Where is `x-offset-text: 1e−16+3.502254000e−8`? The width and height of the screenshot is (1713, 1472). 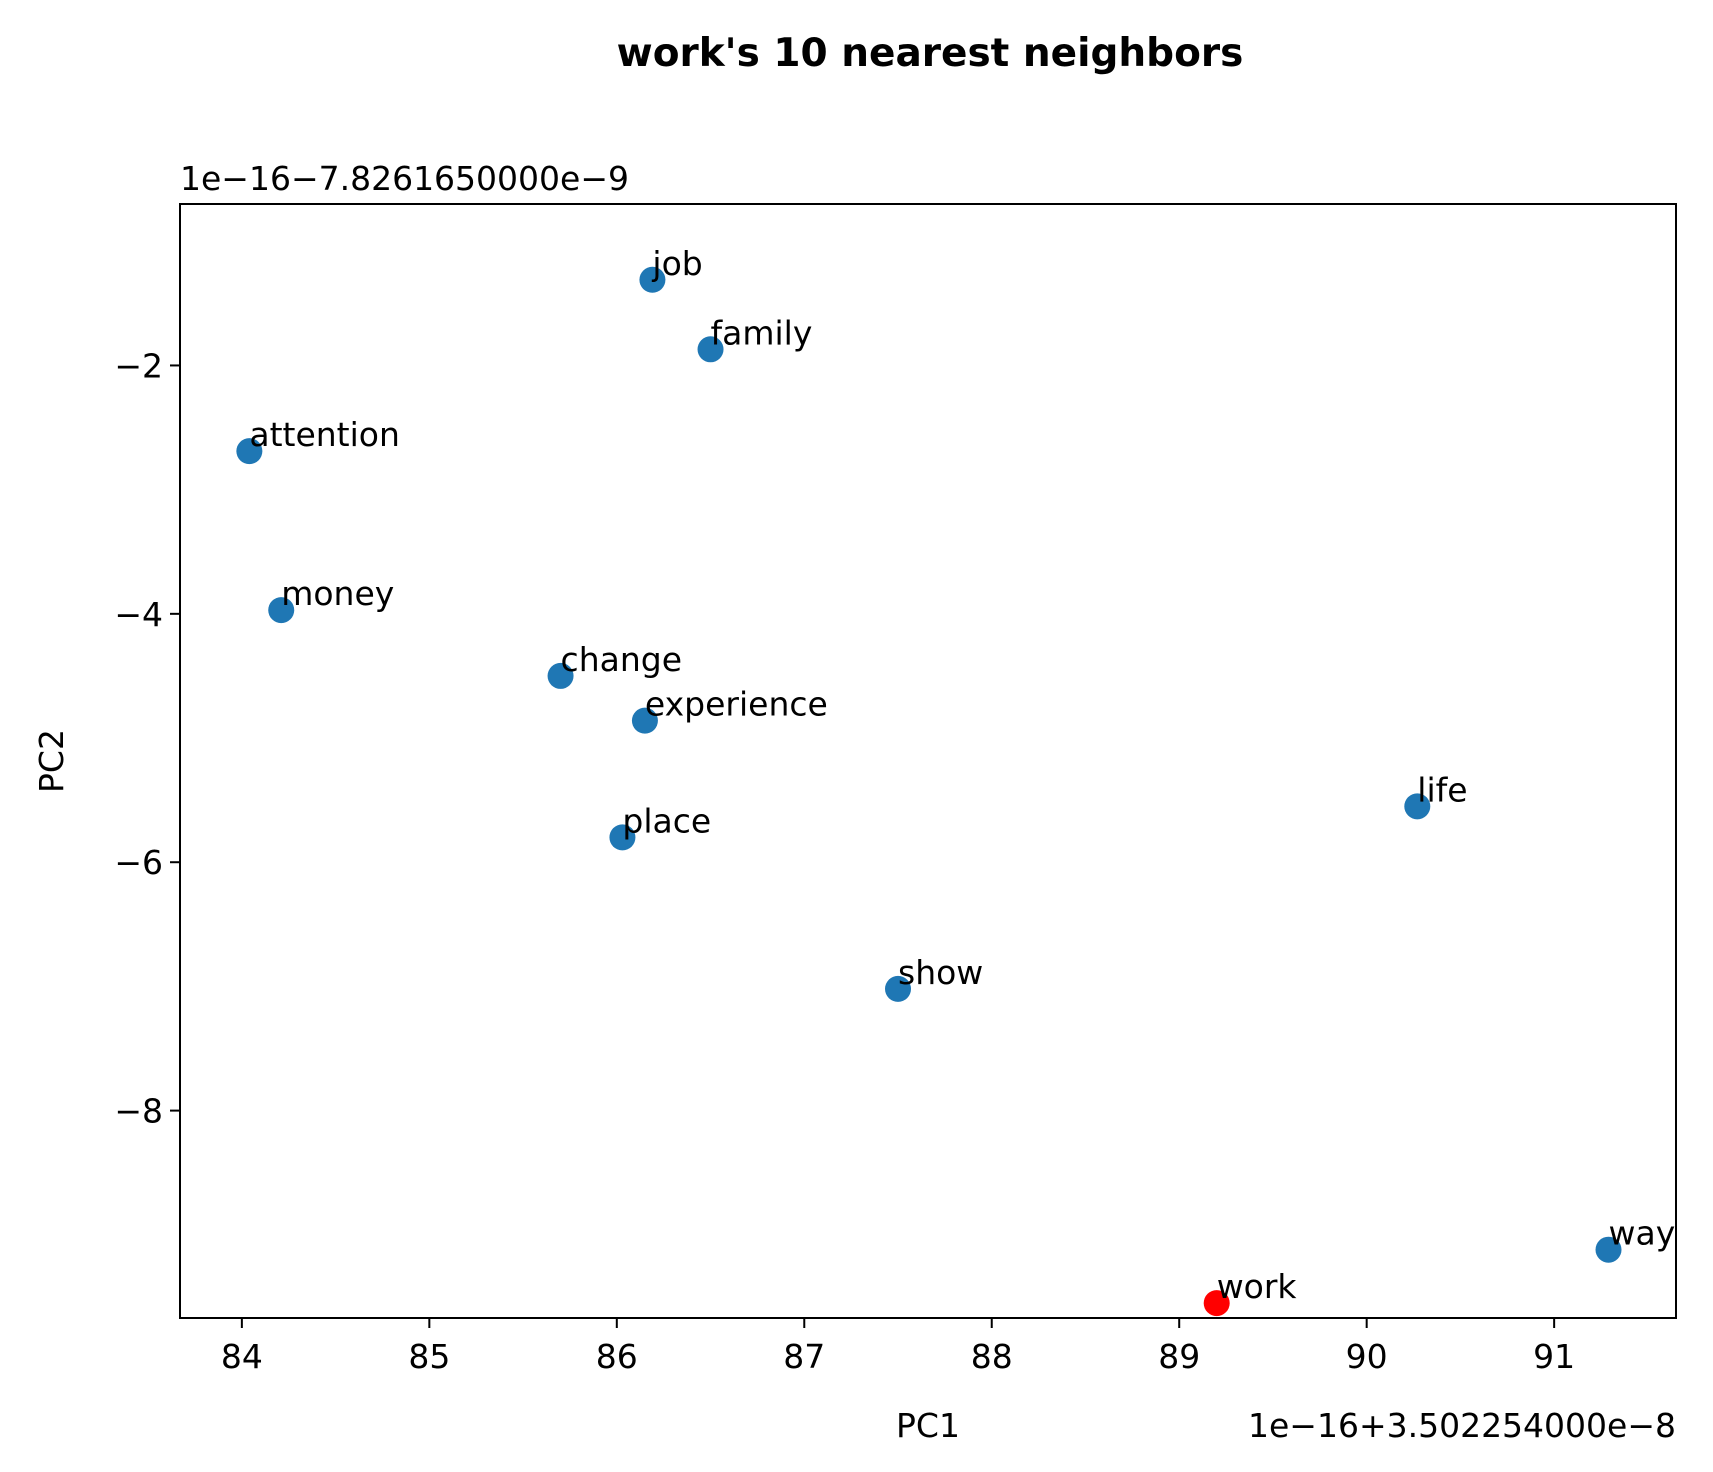
x-offset-text: 1e−16+3.502254000e−8 is located at coordinates (1462, 1425).